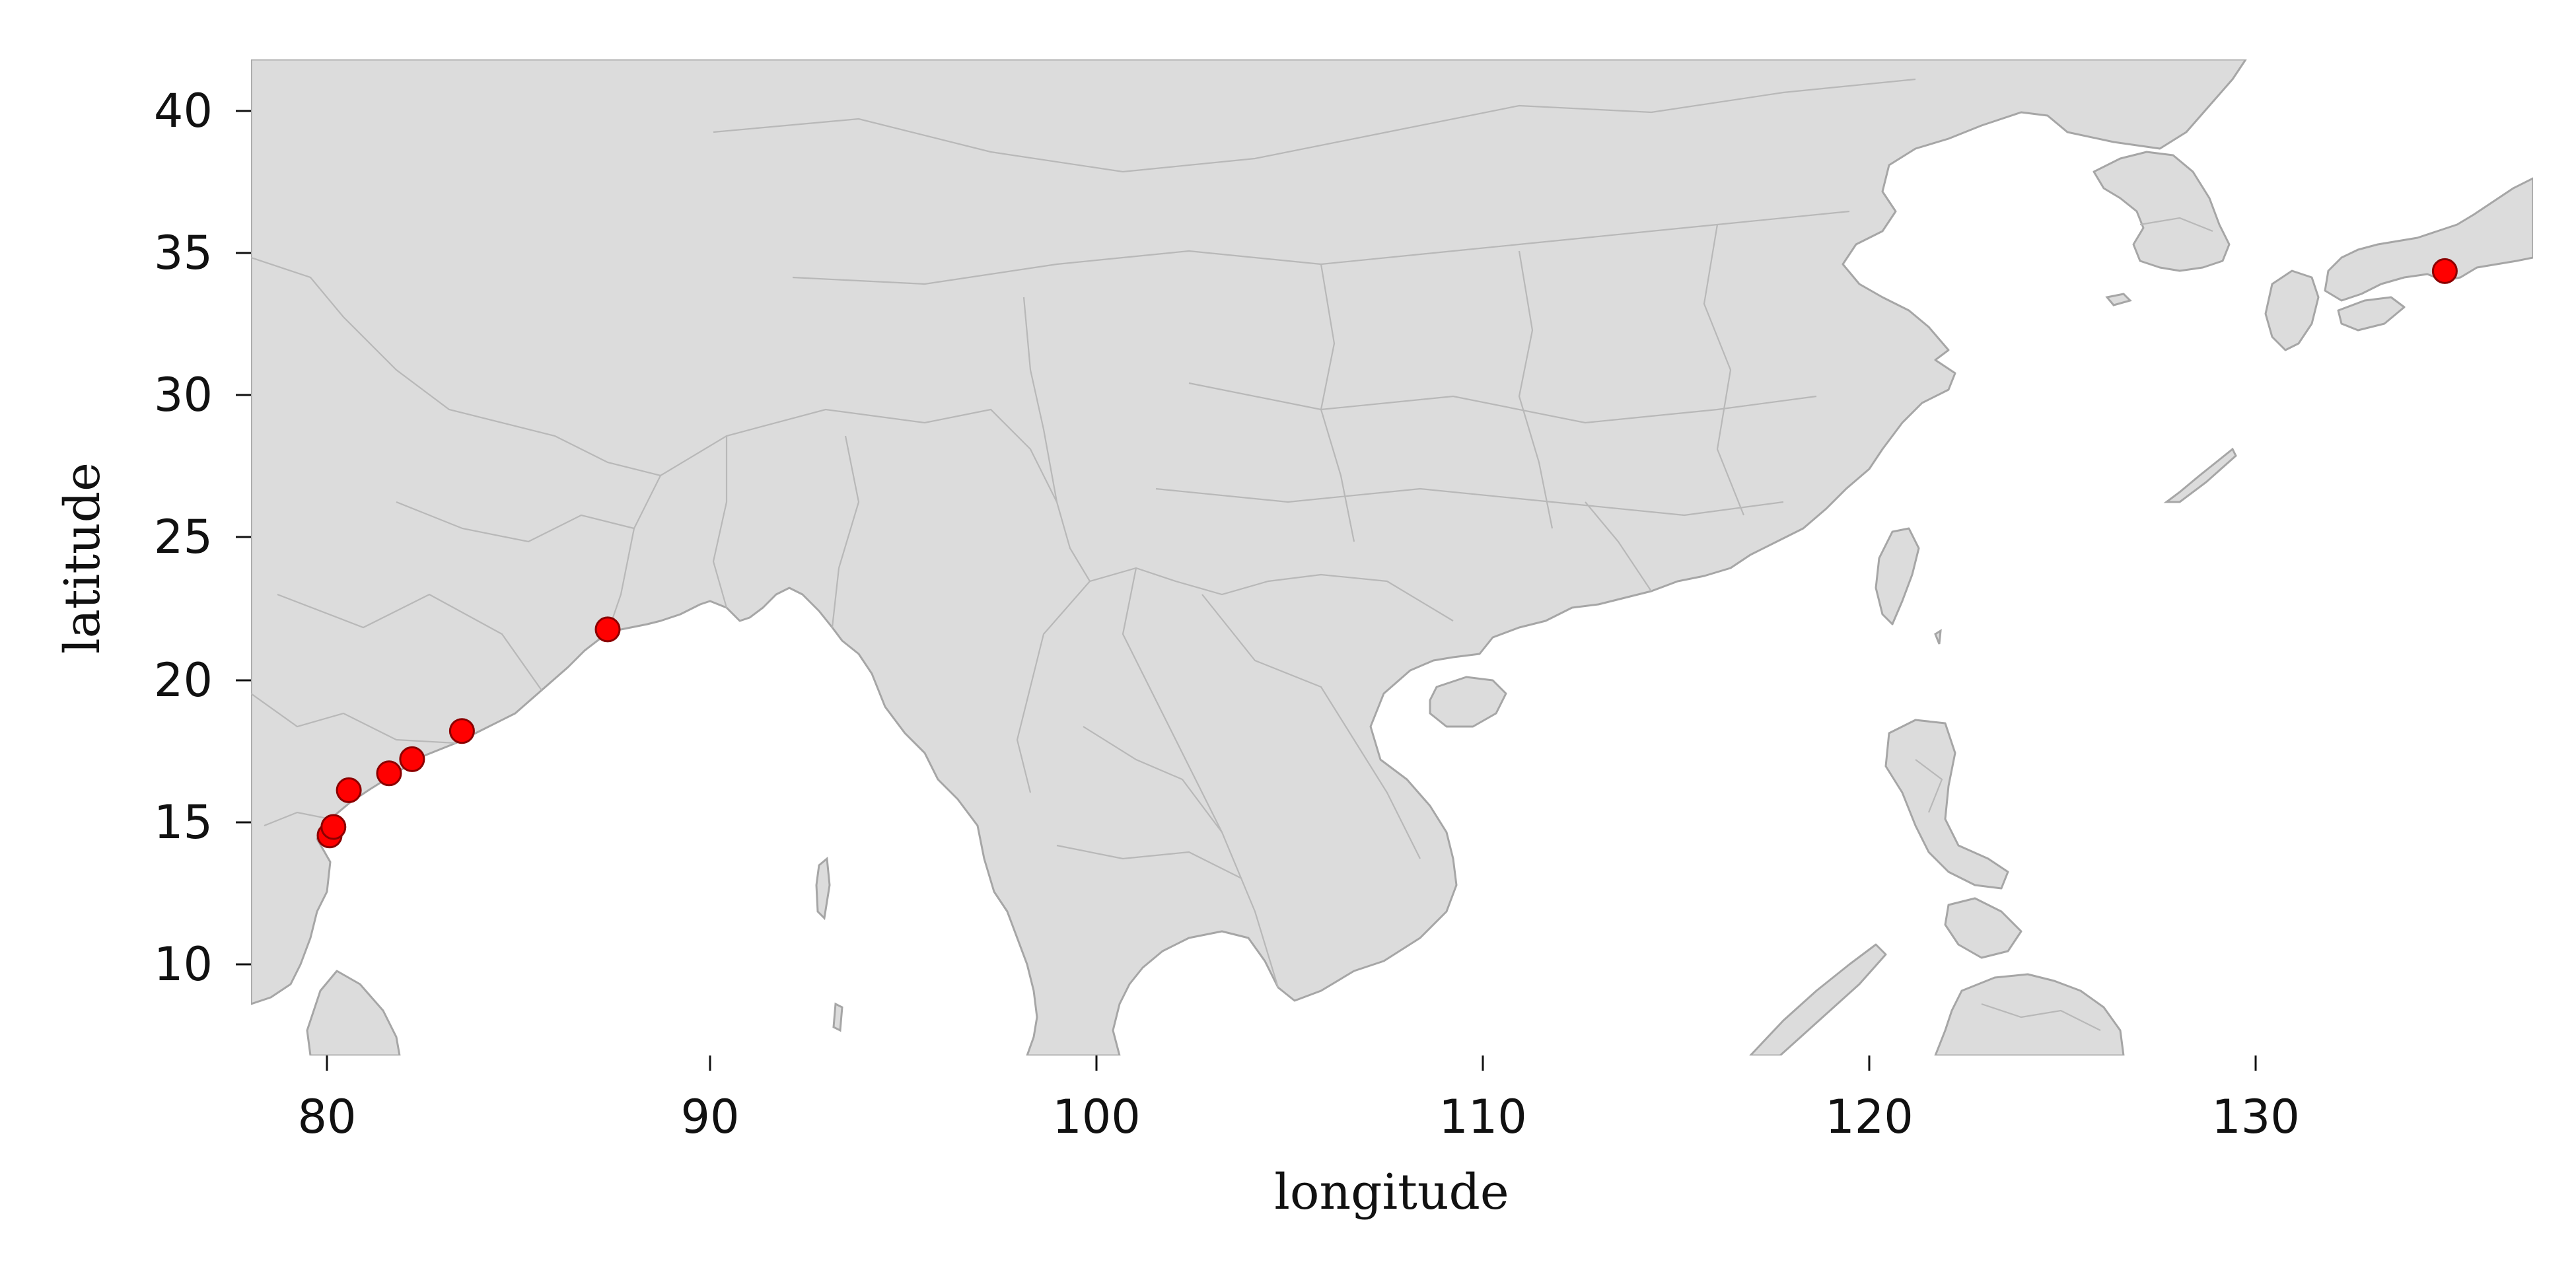  What do you see at coordinates (2162, 211) in the screenshot?
I see `korea-peninsula-landmass` at bounding box center [2162, 211].